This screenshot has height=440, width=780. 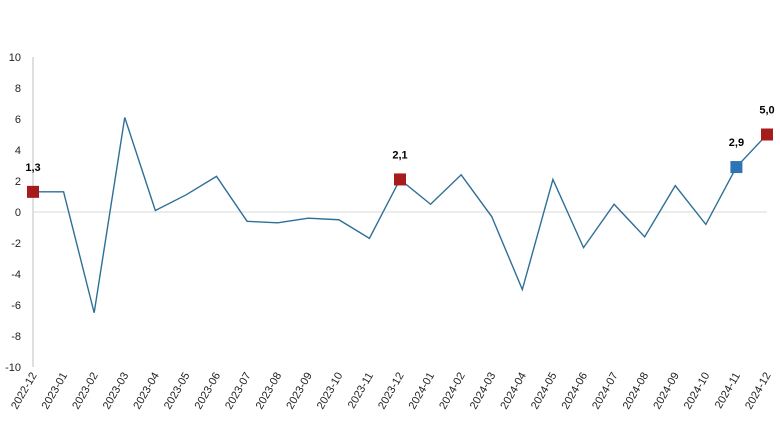 I want to click on y-axis-ticks: 10 8 6 4 2 0 -2 -4 -6 -8 -10, so click(x=13, y=213).